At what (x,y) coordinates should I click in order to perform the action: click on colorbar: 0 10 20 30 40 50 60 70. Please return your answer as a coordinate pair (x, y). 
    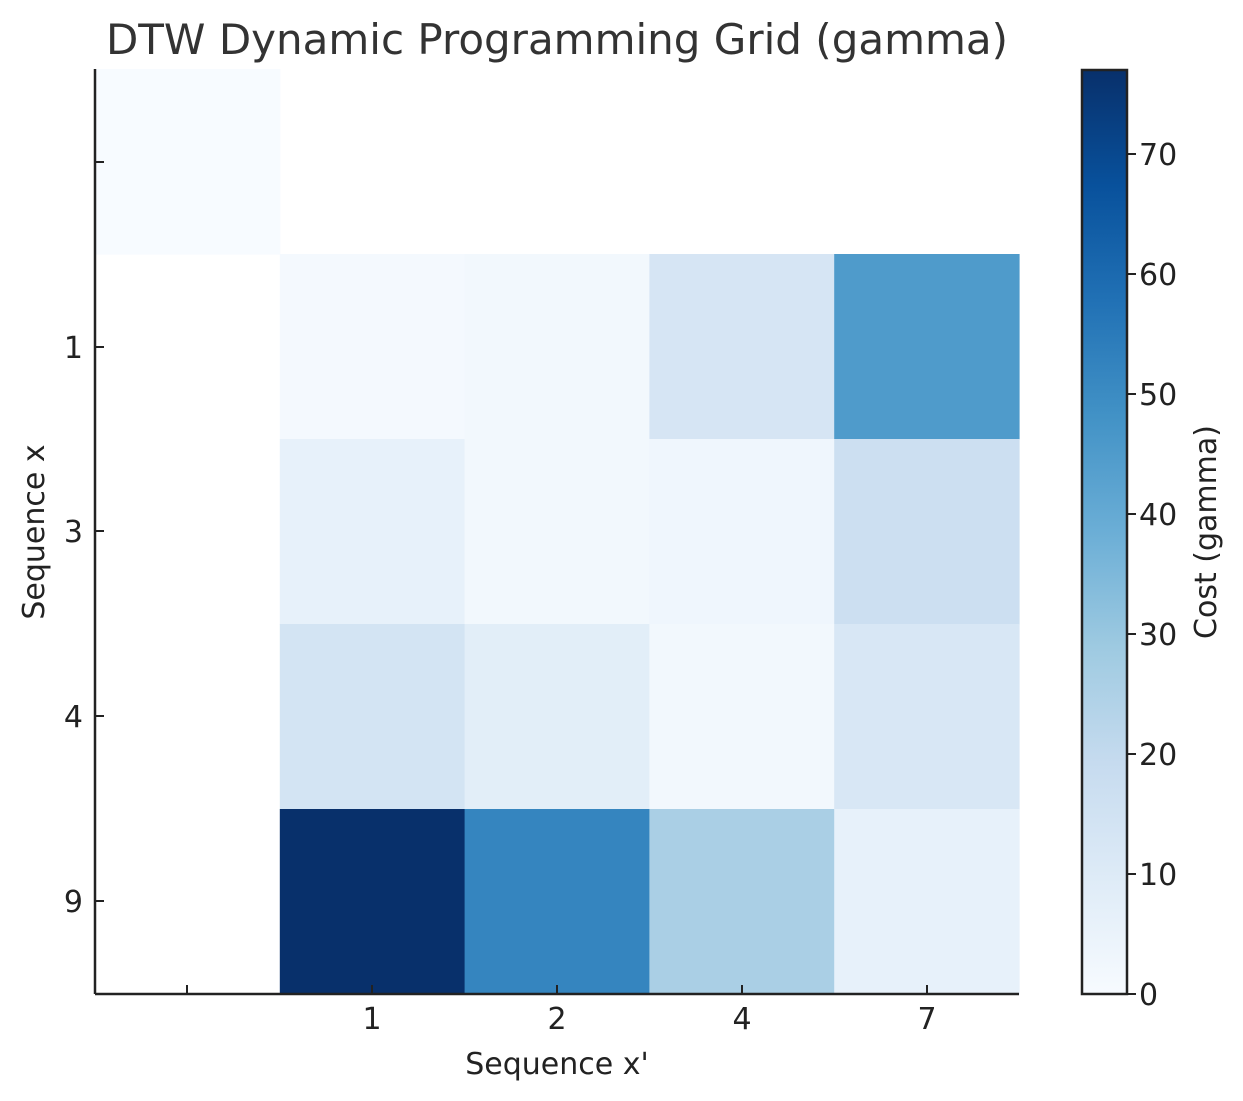
    Looking at the image, I should click on (1128, 540).